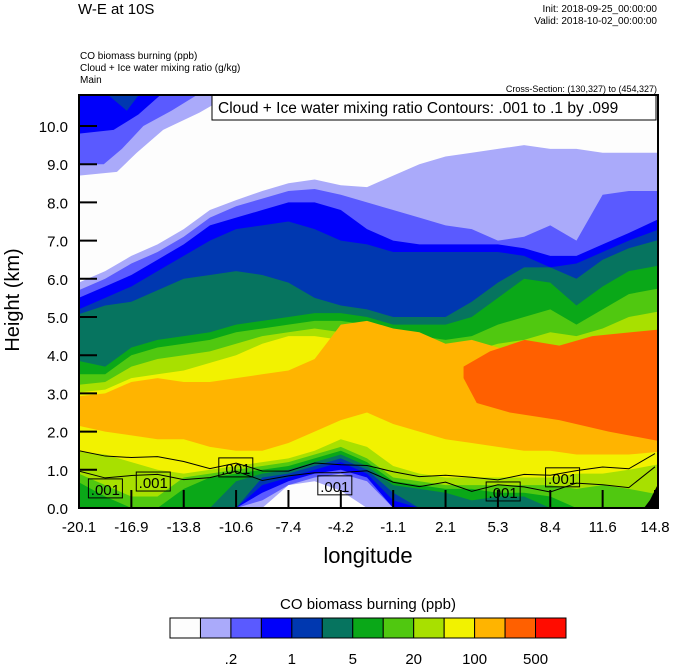 Image resolution: width=674 pixels, height=672 pixels. I want to click on y-tick-label: 5.0, so click(57, 318).